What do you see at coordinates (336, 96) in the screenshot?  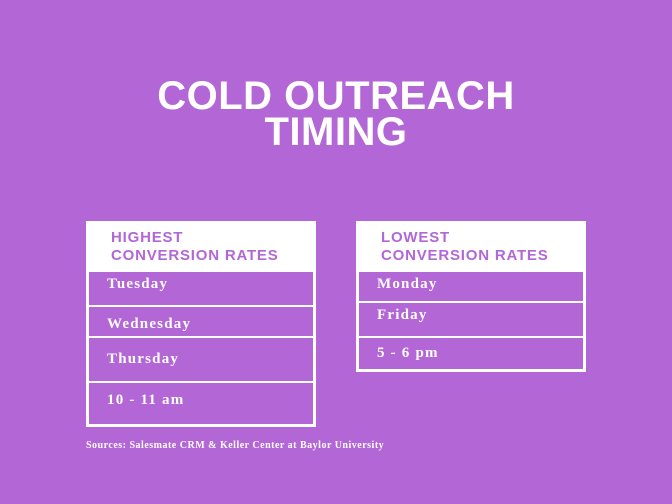 I see `title-line-1: COLD OUTREACH` at bounding box center [336, 96].